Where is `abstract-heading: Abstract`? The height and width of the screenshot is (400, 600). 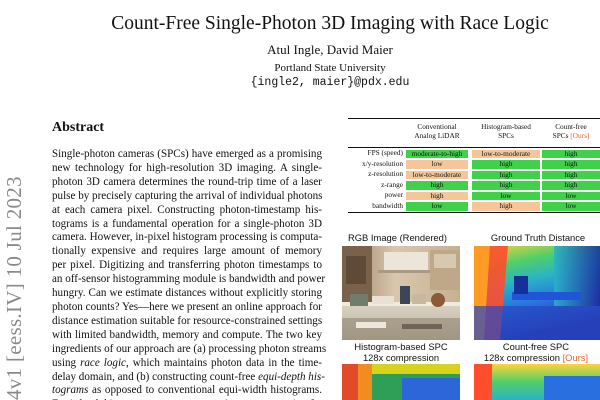 abstract-heading: Abstract is located at coordinates (78, 127).